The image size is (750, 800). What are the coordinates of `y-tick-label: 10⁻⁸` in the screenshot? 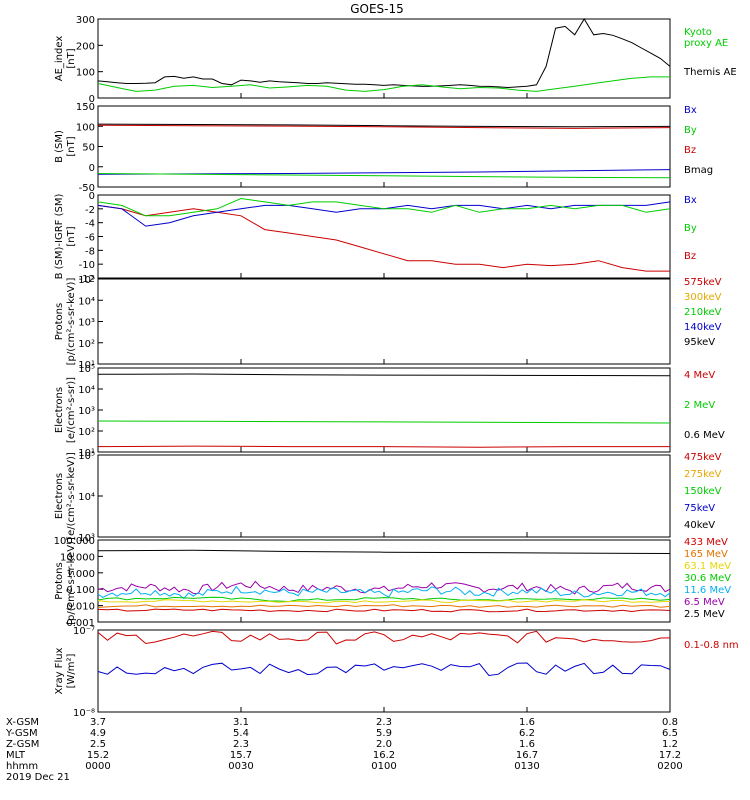 It's located at (84, 713).